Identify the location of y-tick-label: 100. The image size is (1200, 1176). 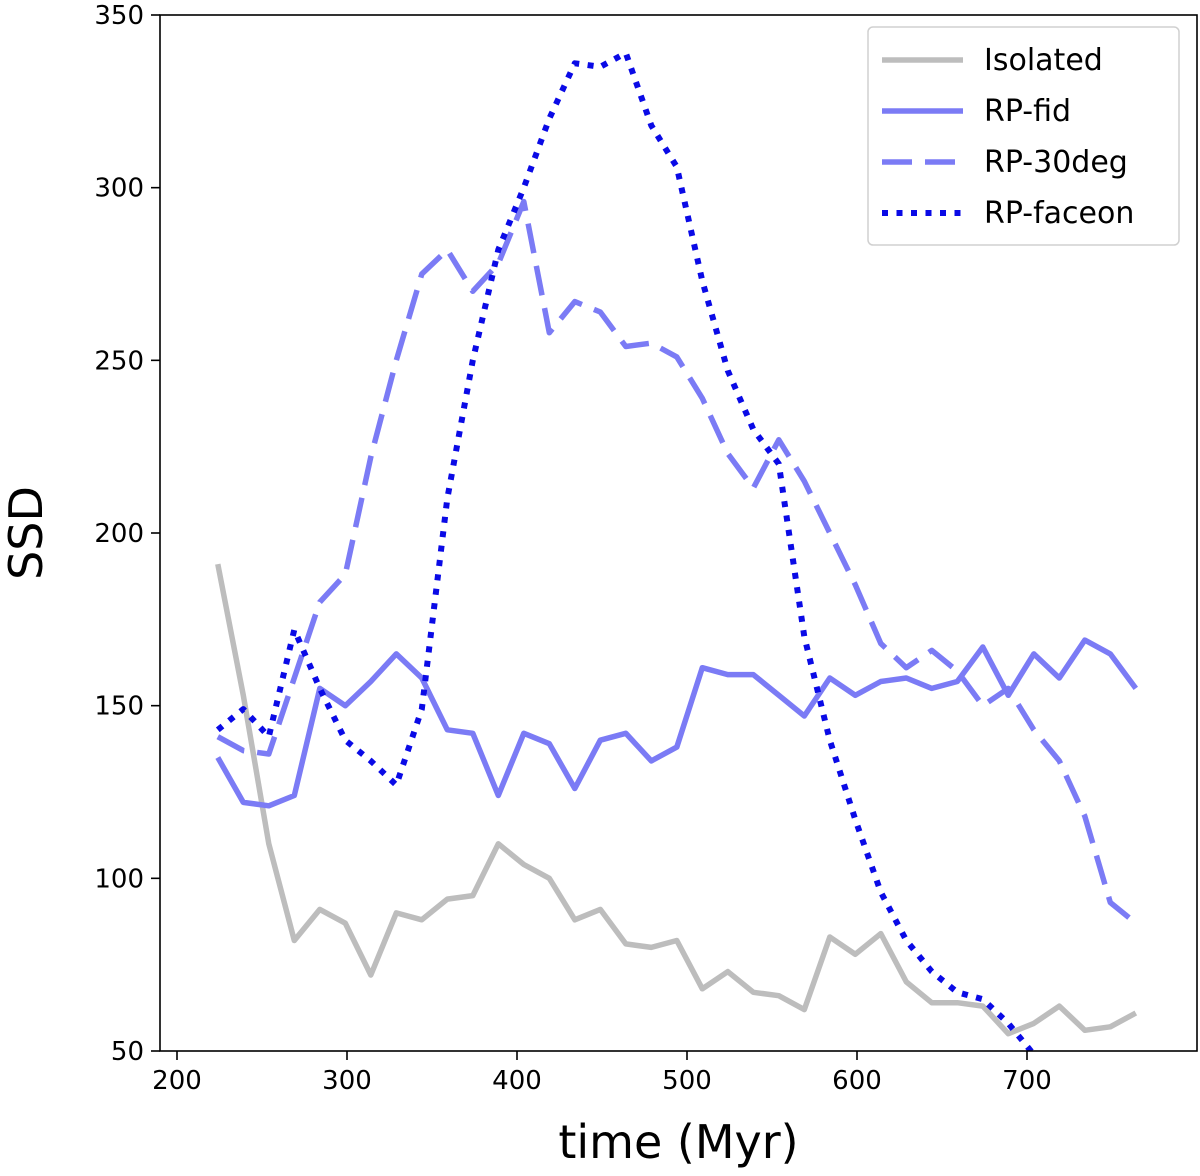
(119, 879).